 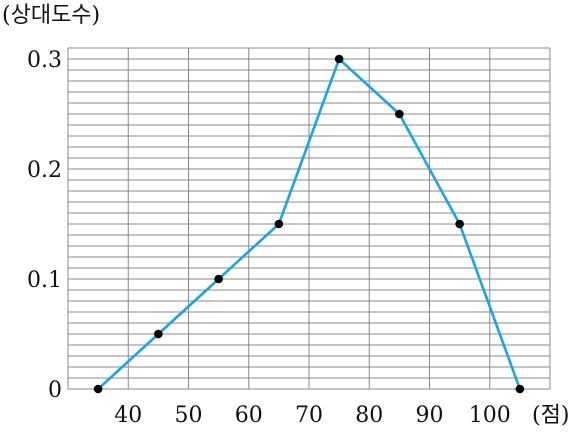 What do you see at coordinates (369, 415) in the screenshot?
I see `x-tick-label: 80` at bounding box center [369, 415].